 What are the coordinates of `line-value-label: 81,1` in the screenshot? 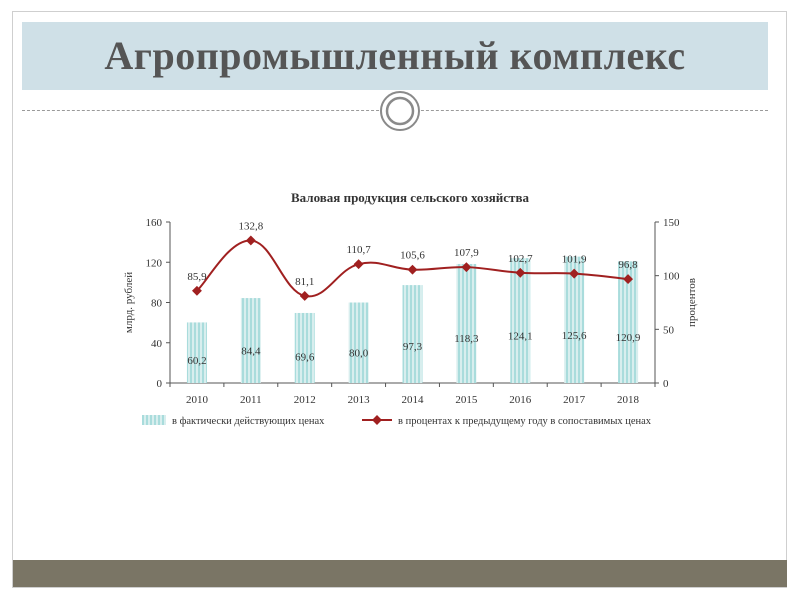 It's located at (304, 282).